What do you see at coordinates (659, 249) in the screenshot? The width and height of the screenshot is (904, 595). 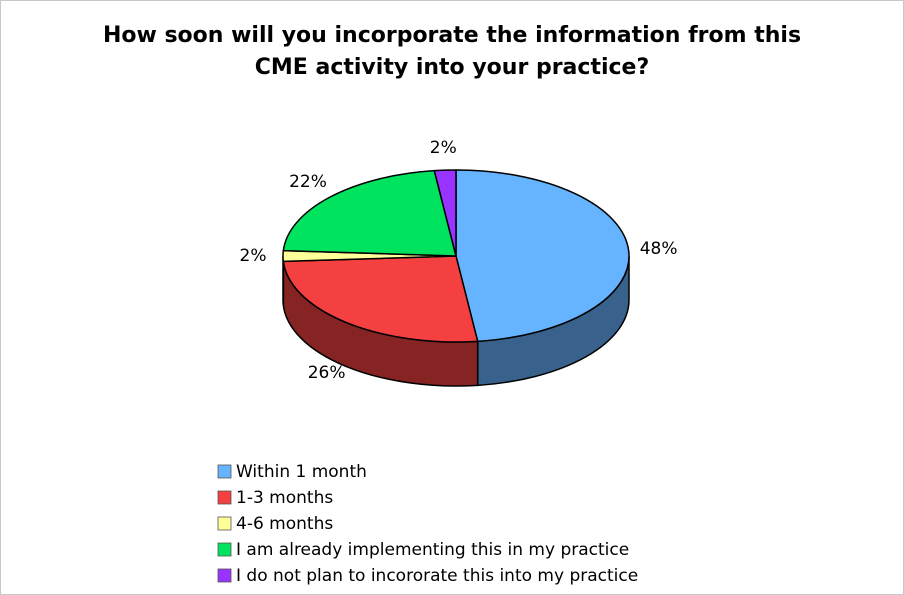 I see `data-label: 48%` at bounding box center [659, 249].